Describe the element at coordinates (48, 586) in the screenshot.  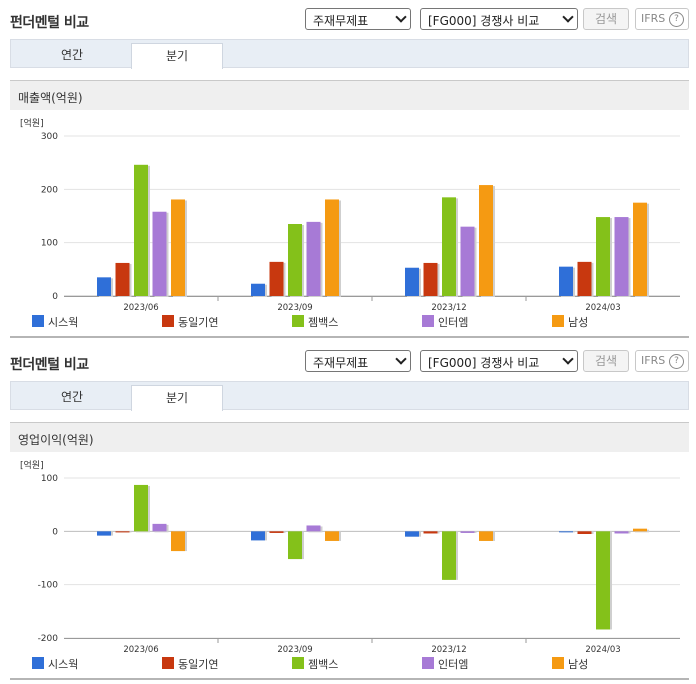
I see `y-tick-label: -100` at that location.